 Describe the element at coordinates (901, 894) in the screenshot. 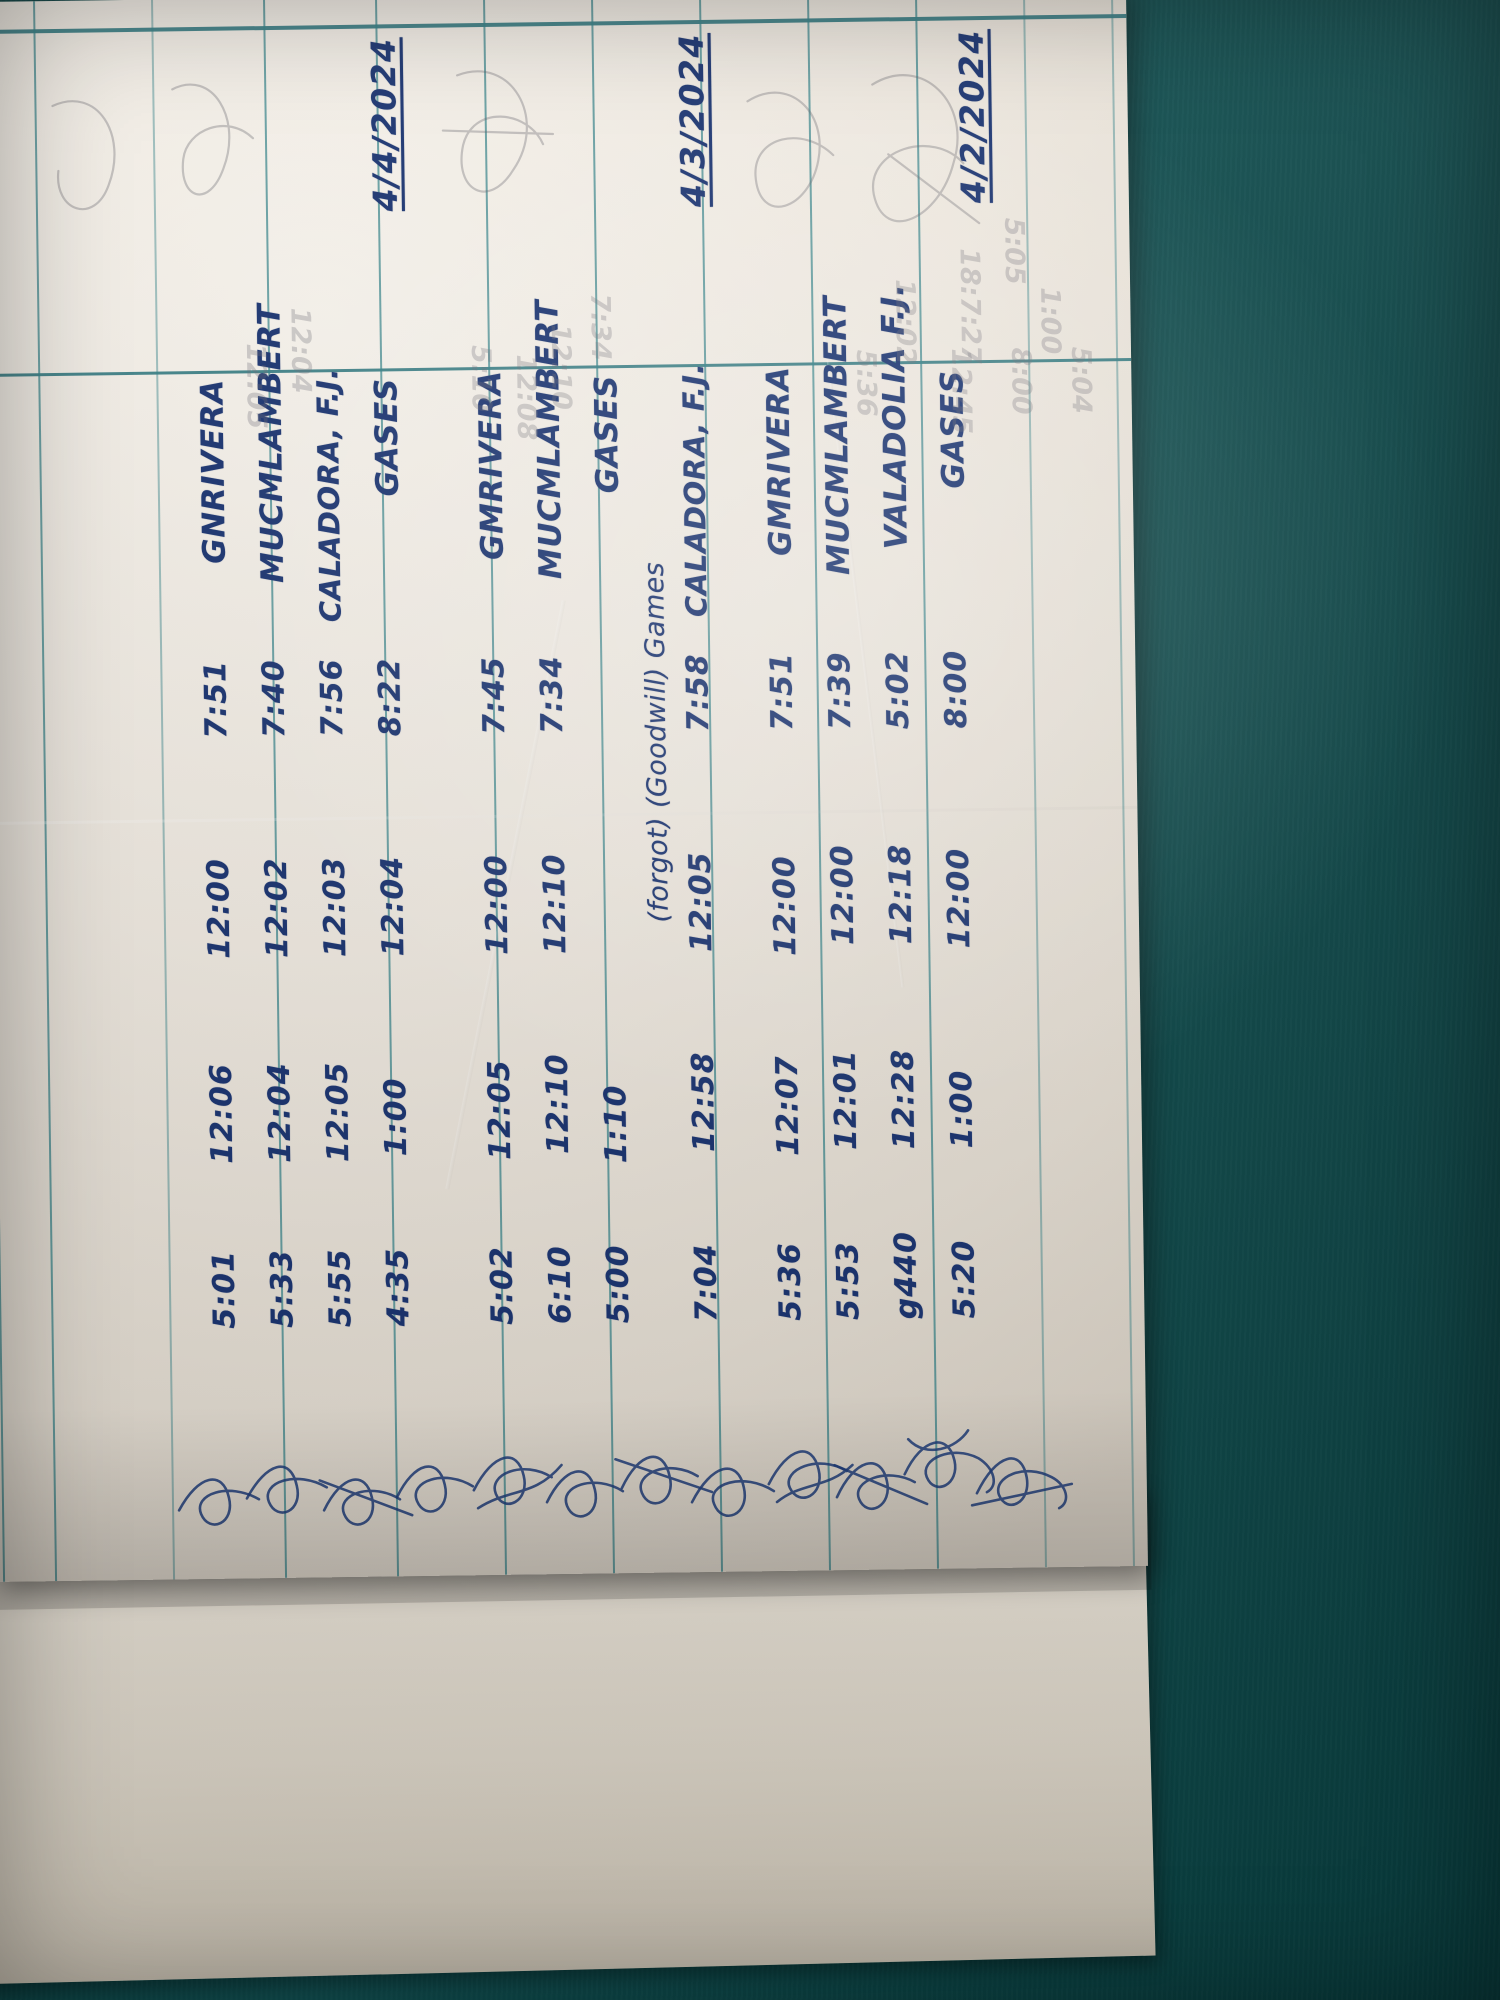

I see `time-out-am: 12:18` at that location.